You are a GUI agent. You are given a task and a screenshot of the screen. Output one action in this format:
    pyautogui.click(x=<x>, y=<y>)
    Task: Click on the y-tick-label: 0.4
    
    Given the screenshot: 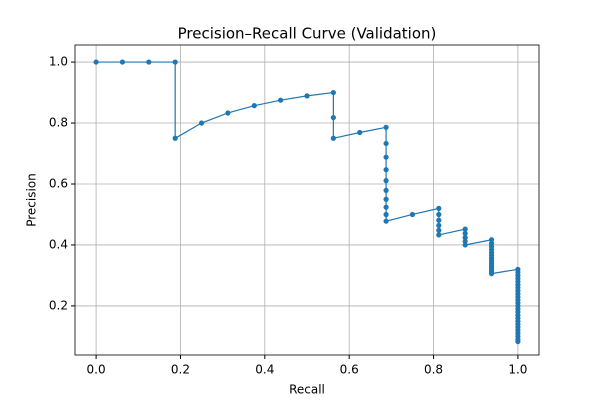 What is the action you would take?
    pyautogui.click(x=58, y=244)
    